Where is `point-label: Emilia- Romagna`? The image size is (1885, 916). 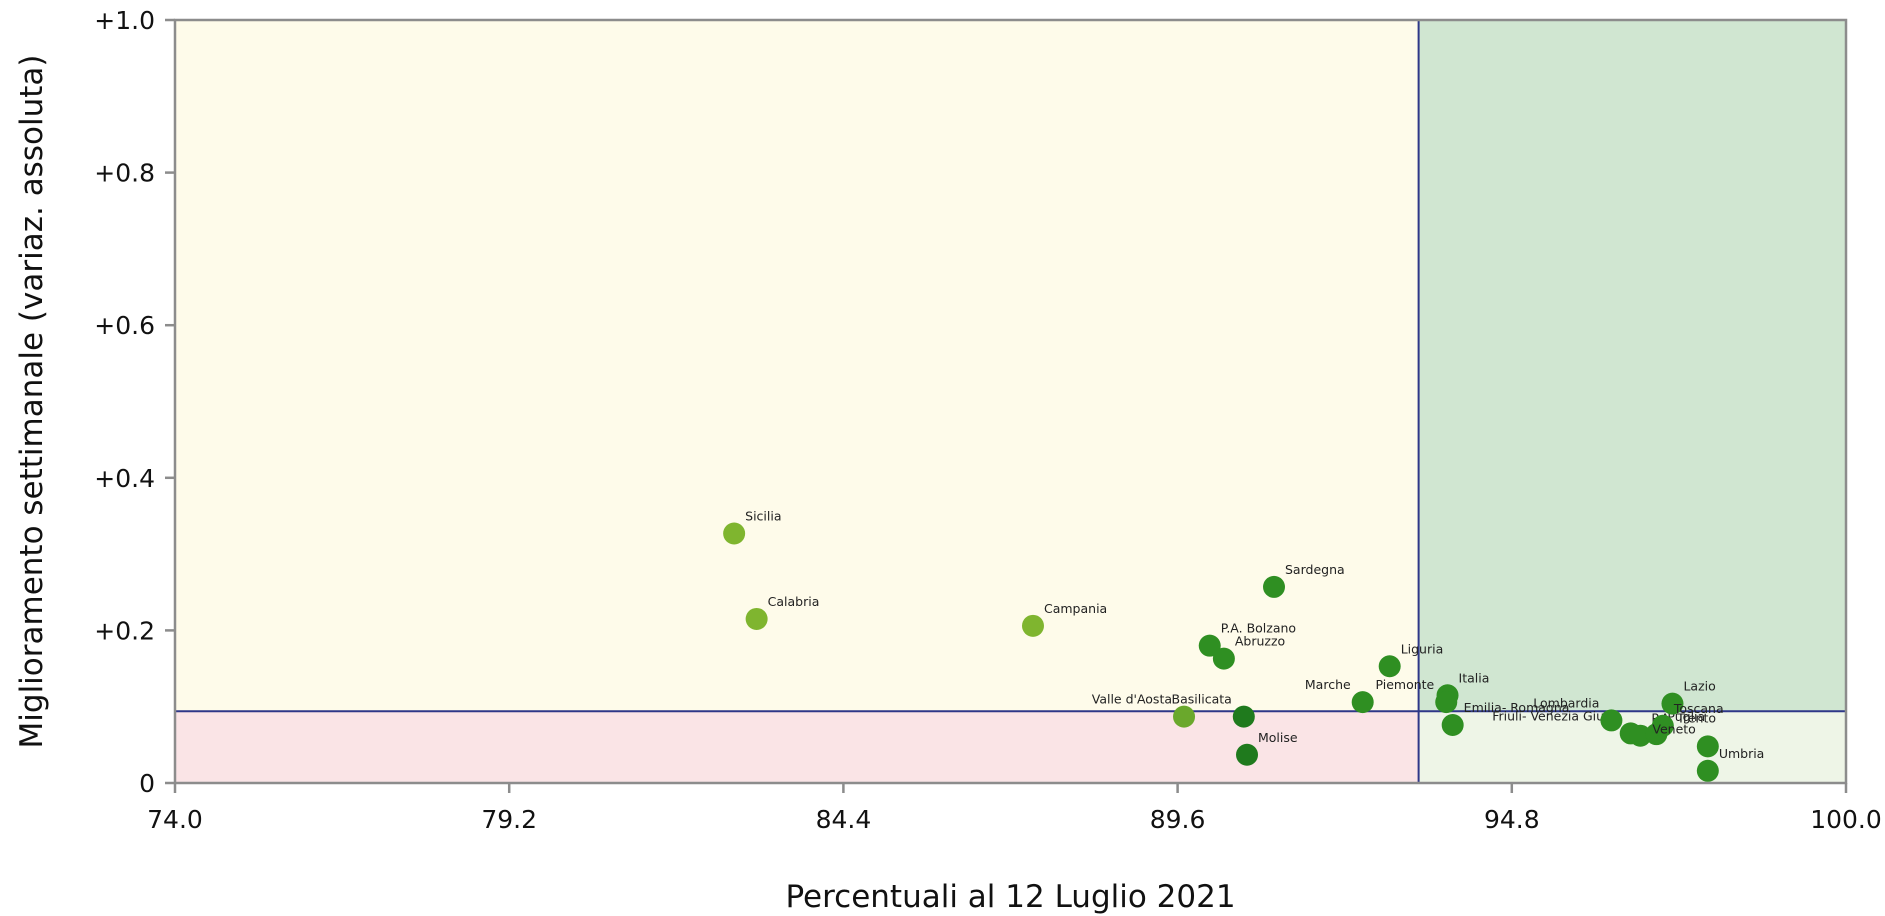 point-label: Emilia- Romagna is located at coordinates (1517, 707).